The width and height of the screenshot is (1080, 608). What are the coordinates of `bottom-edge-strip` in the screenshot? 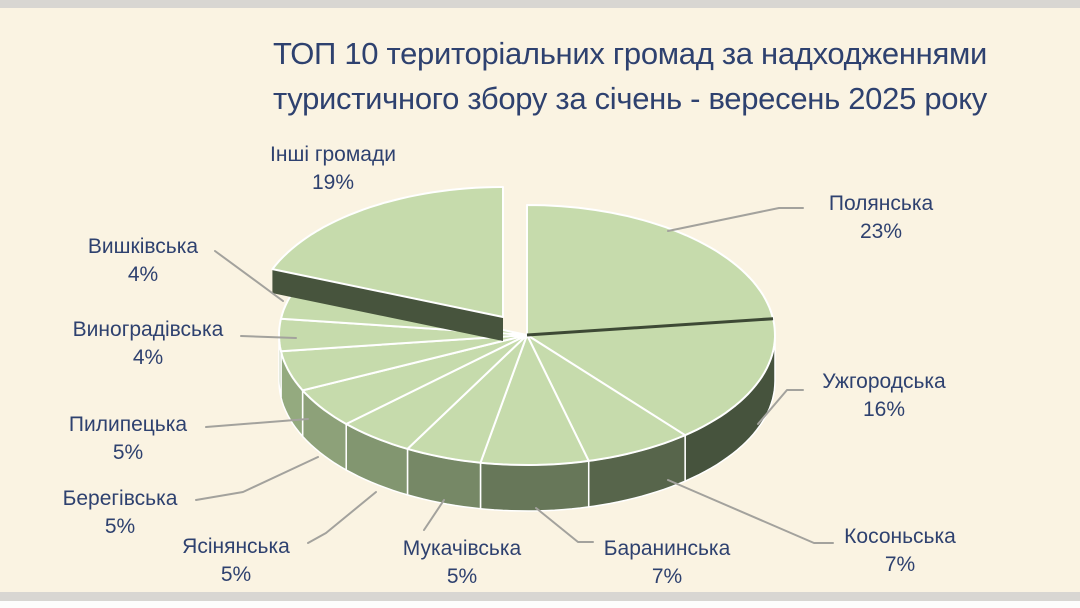 It's located at (540, 596).